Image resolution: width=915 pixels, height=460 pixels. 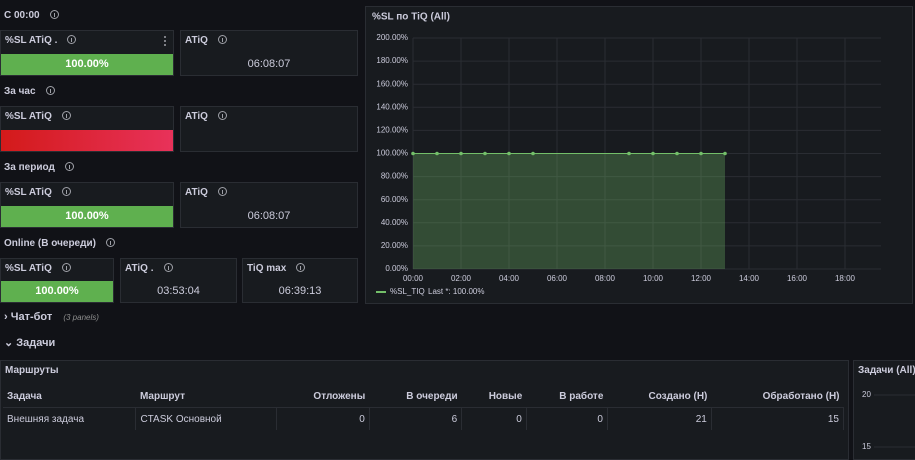 I want to click on stat-panel: TiQ max 06:39:13, so click(x=300, y=280).